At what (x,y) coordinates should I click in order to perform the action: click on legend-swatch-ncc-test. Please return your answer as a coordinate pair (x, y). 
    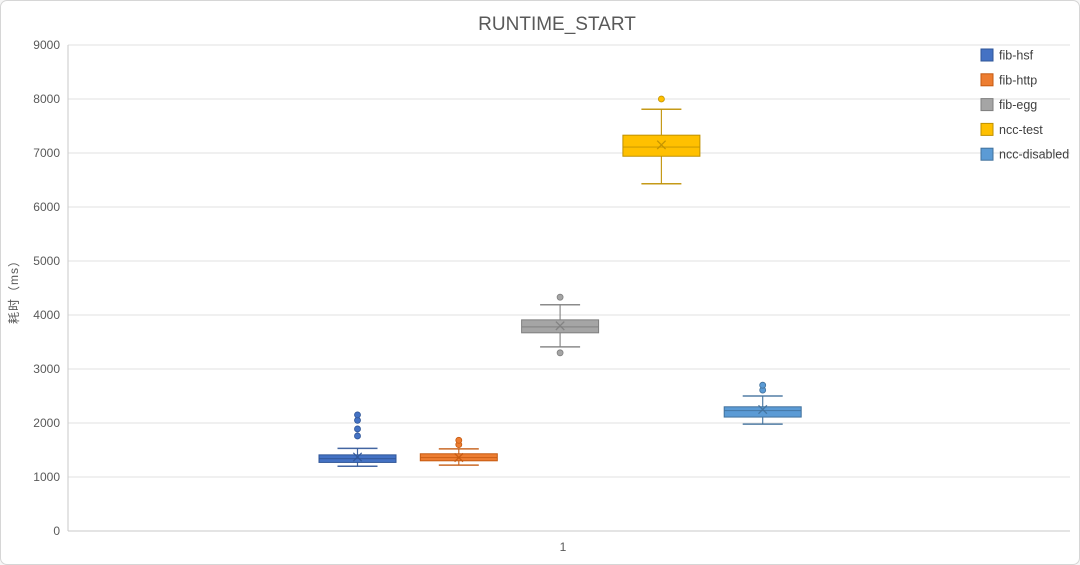
    Looking at the image, I should click on (987, 129).